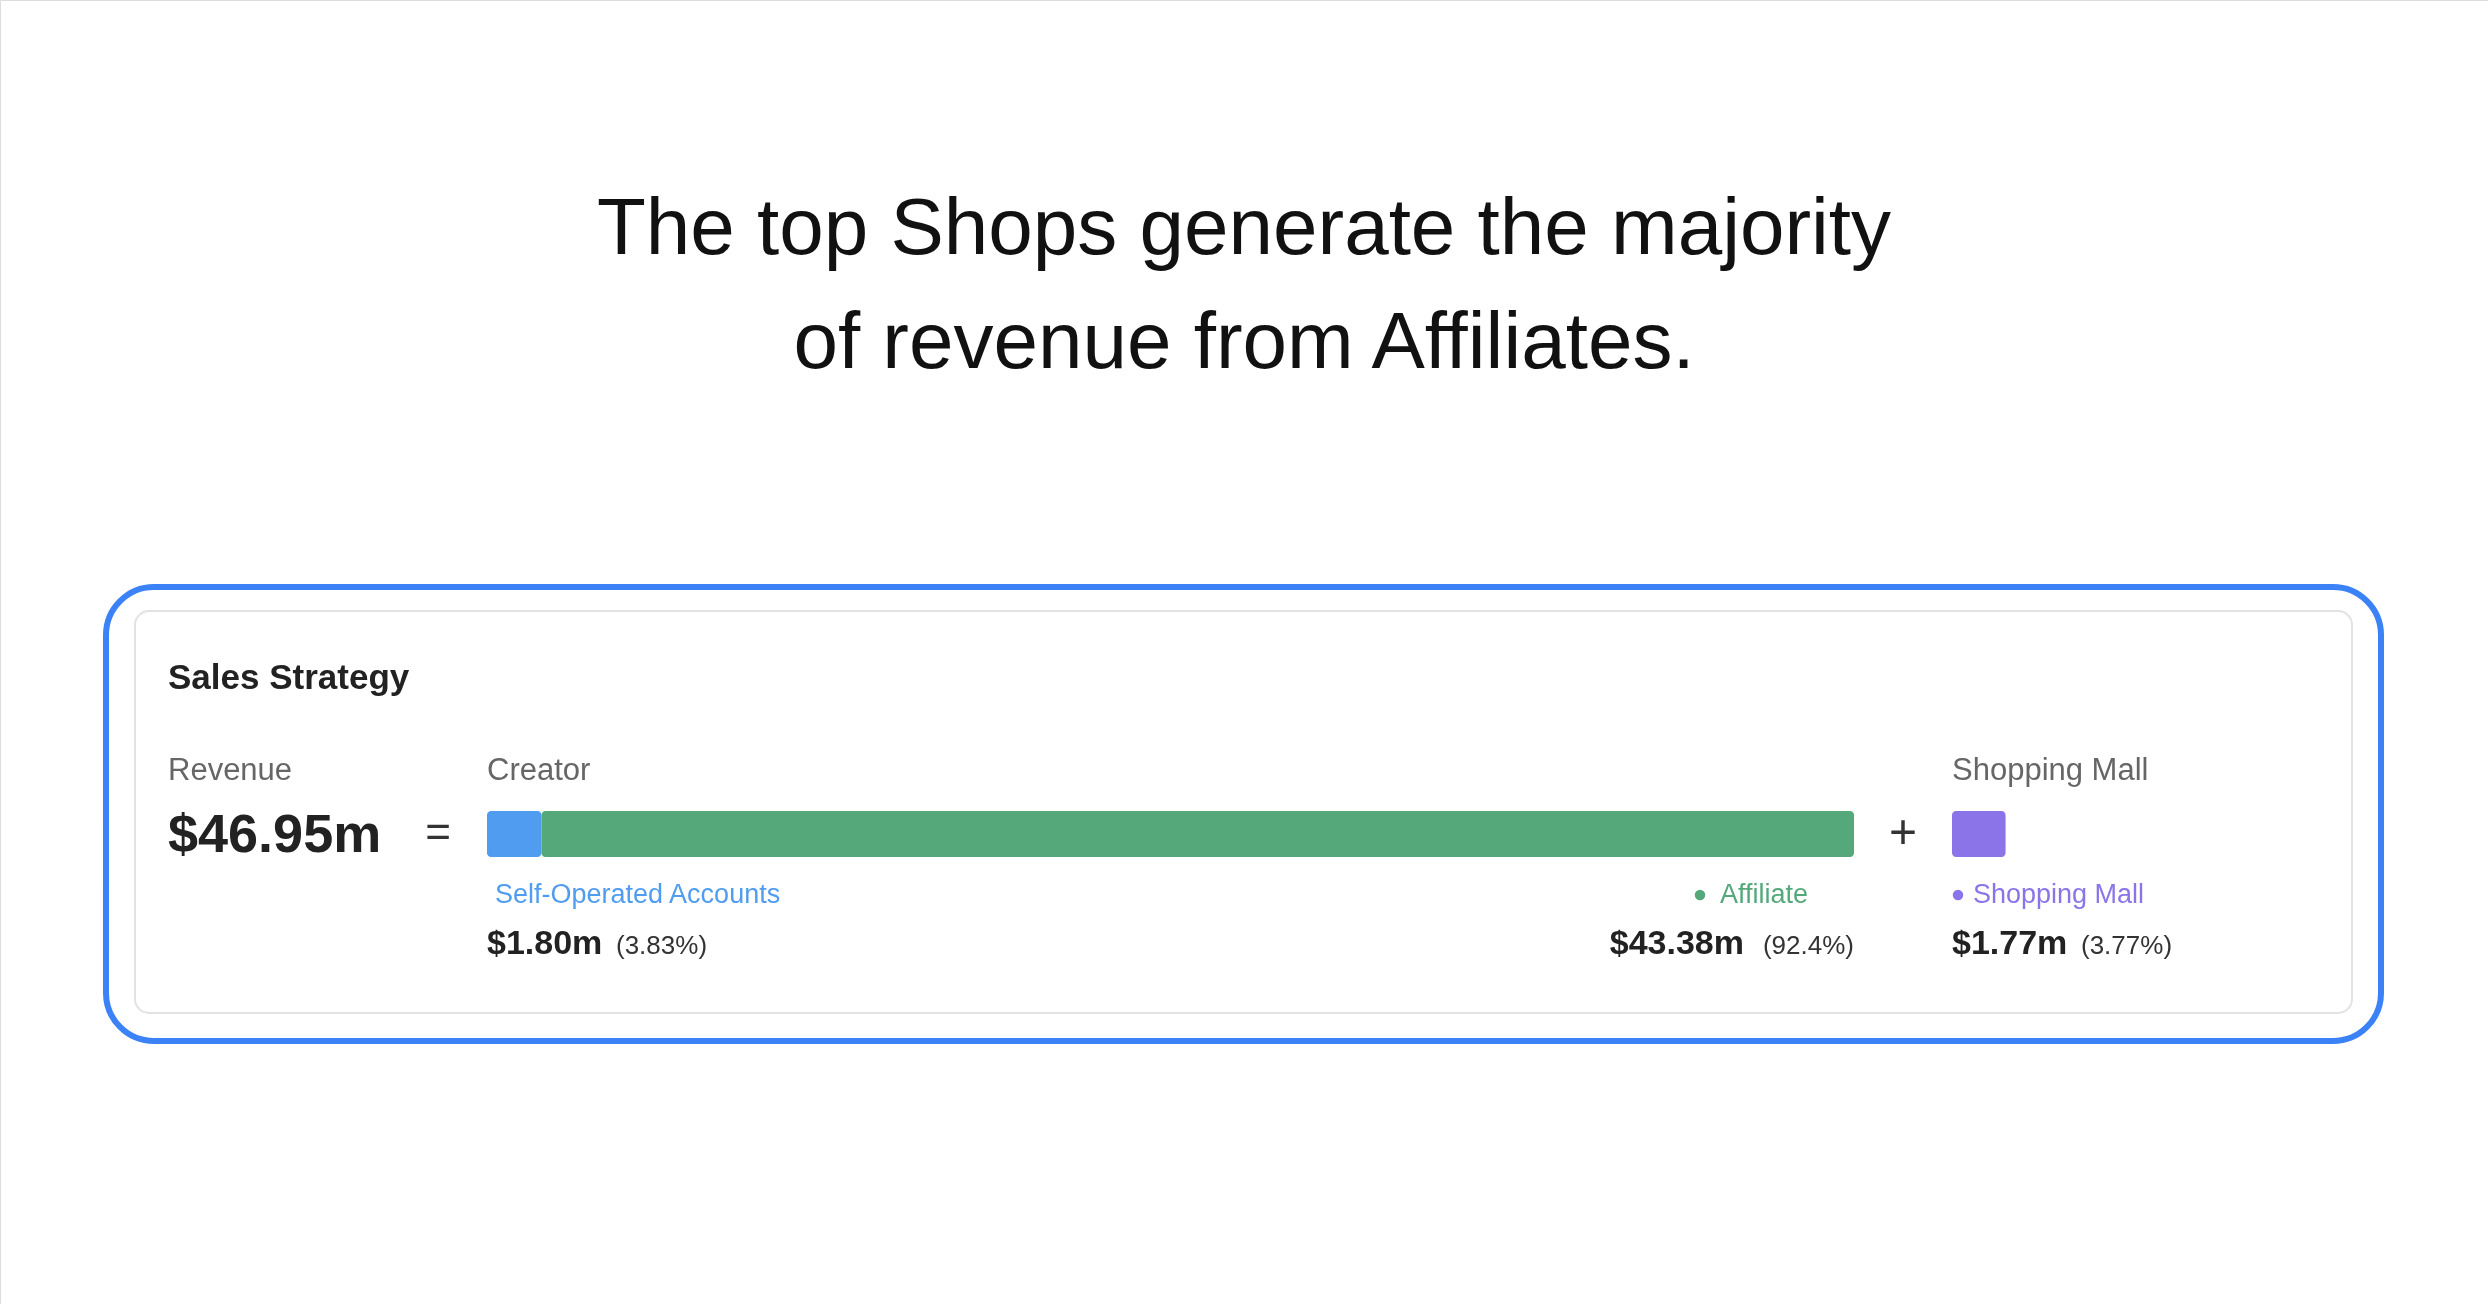  Describe the element at coordinates (1808, 945) in the screenshot. I see `text: (92.4%)` at that location.